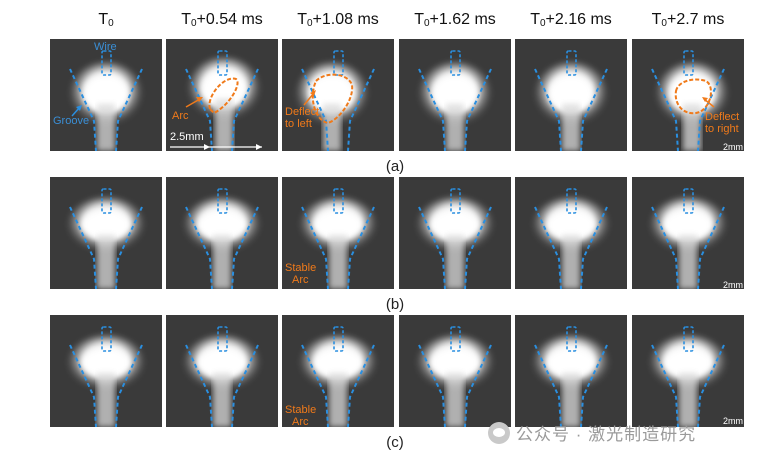  What do you see at coordinates (338, 20) in the screenshot?
I see `column-header-2: T0+1.08 ms` at bounding box center [338, 20].